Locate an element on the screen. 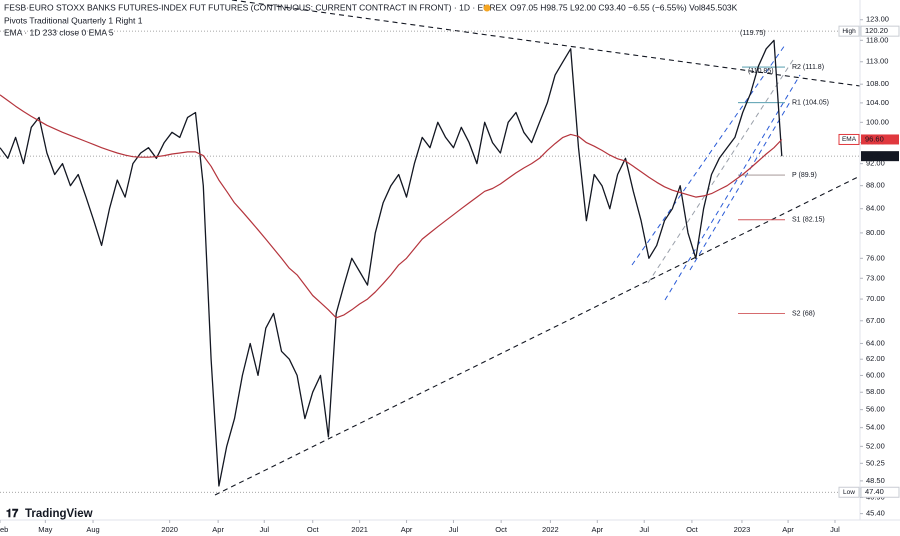  y-tick-label: 108.00 is located at coordinates (877, 83).